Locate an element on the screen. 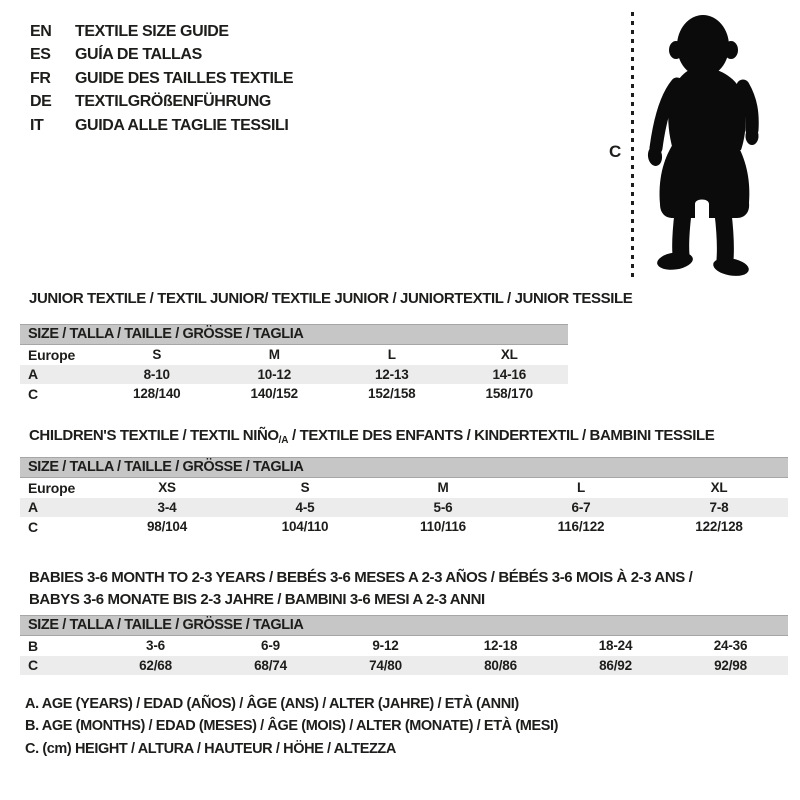 This screenshot has width=800, height=800. size-cell: 98/104 is located at coordinates (167, 527).